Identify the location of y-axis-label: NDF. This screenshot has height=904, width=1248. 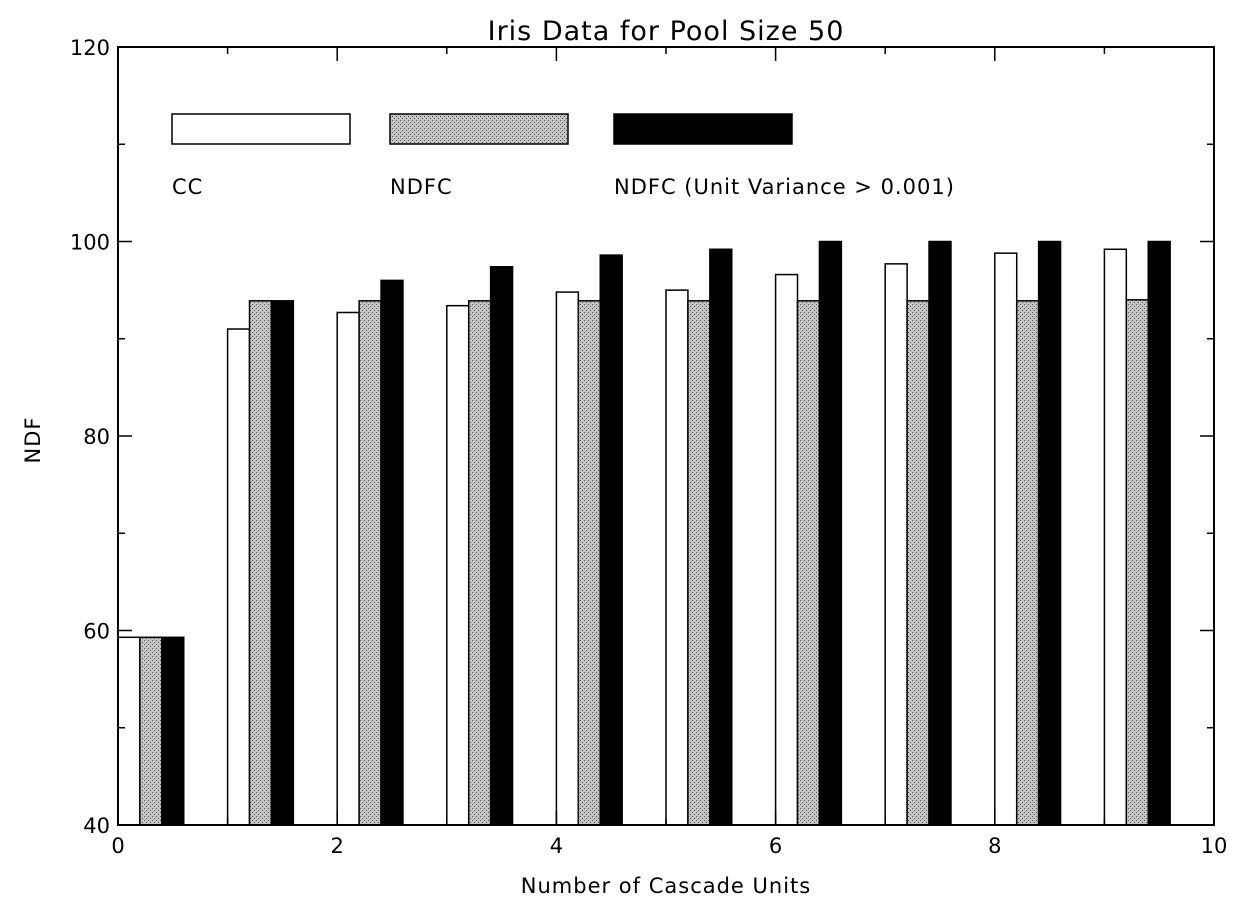
(33, 440).